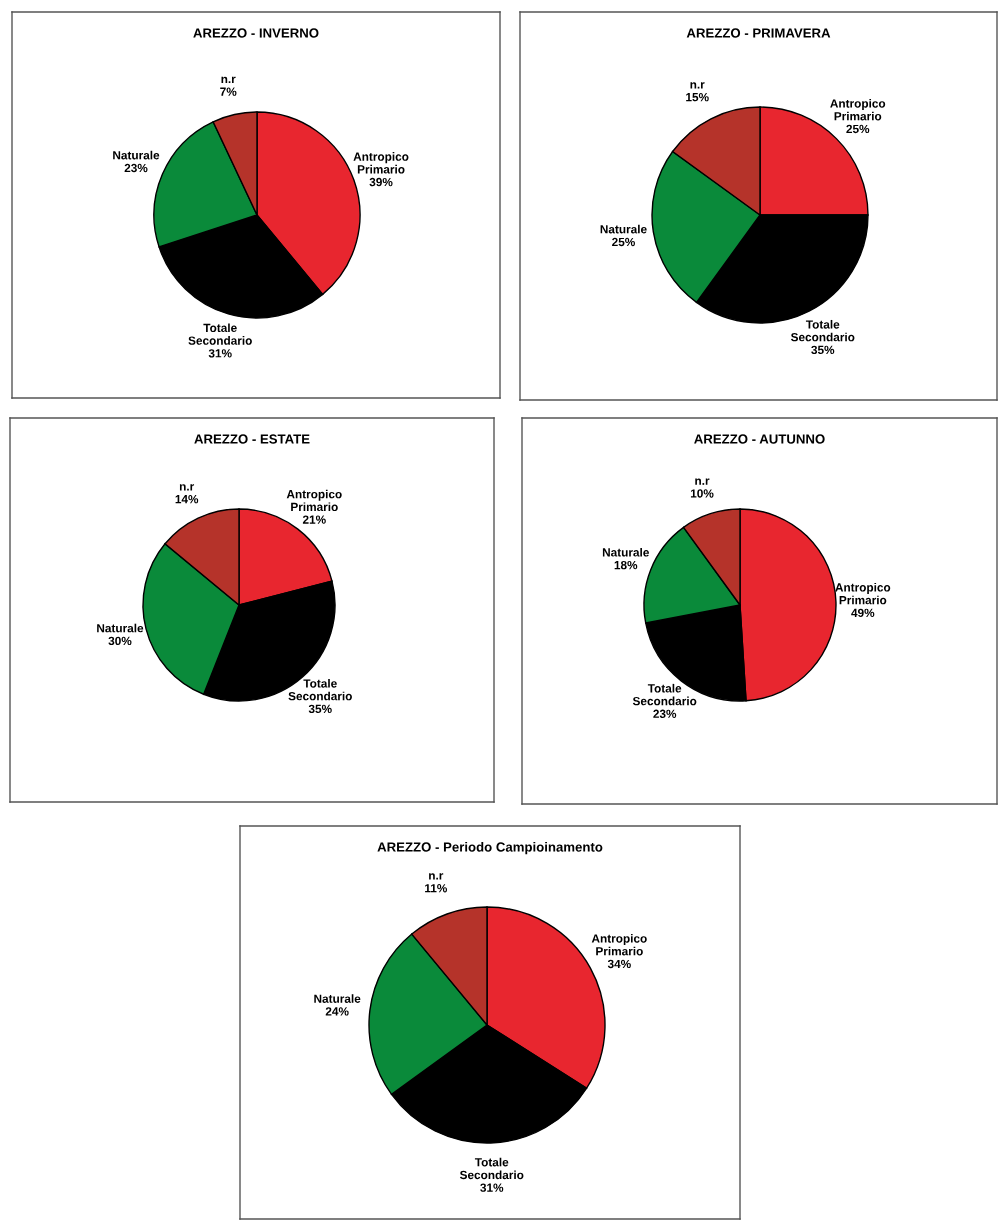 The image size is (999, 1221). I want to click on data-label: 7%, so click(228, 91).